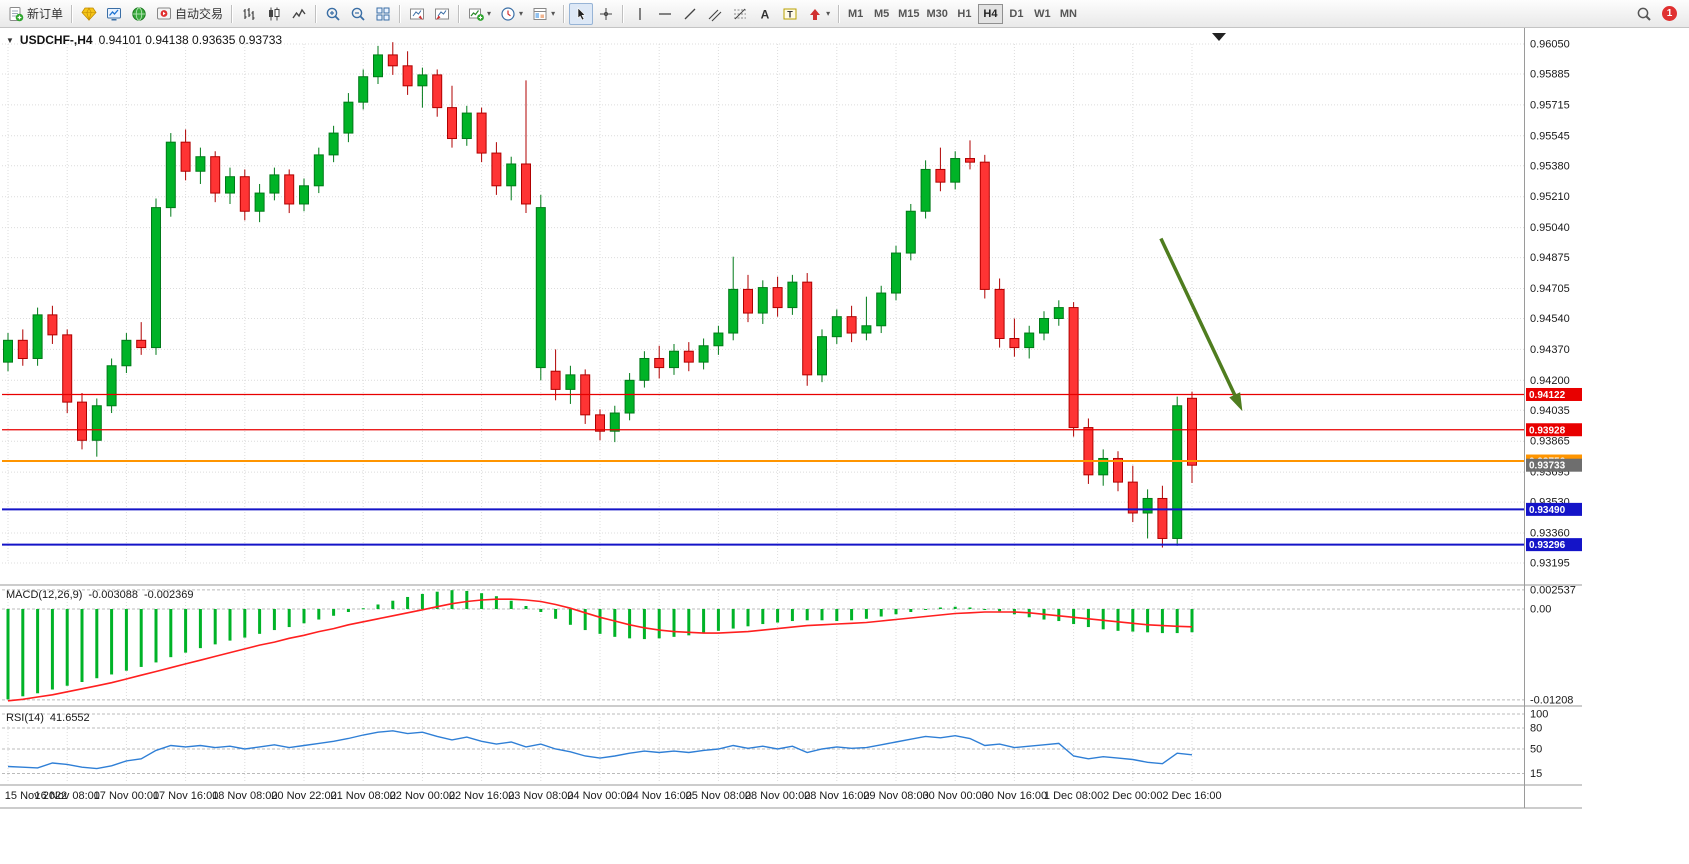 Image resolution: width=1689 pixels, height=864 pixels. What do you see at coordinates (89, 14) in the screenshot?
I see `metaeditor-button` at bounding box center [89, 14].